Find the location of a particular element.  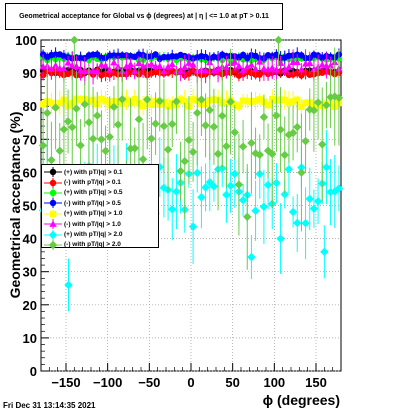

y-tick-label: 70 is located at coordinates (30, 139).